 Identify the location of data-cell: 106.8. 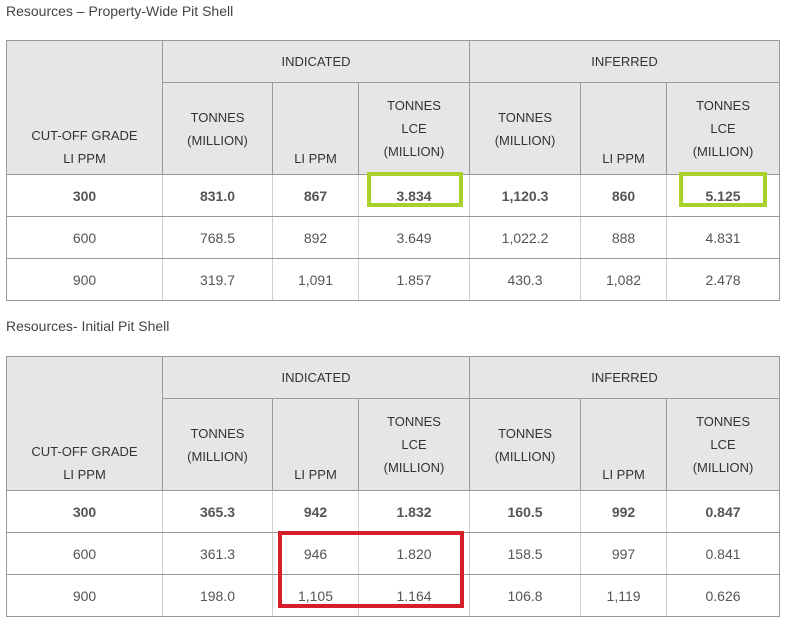
(525, 595).